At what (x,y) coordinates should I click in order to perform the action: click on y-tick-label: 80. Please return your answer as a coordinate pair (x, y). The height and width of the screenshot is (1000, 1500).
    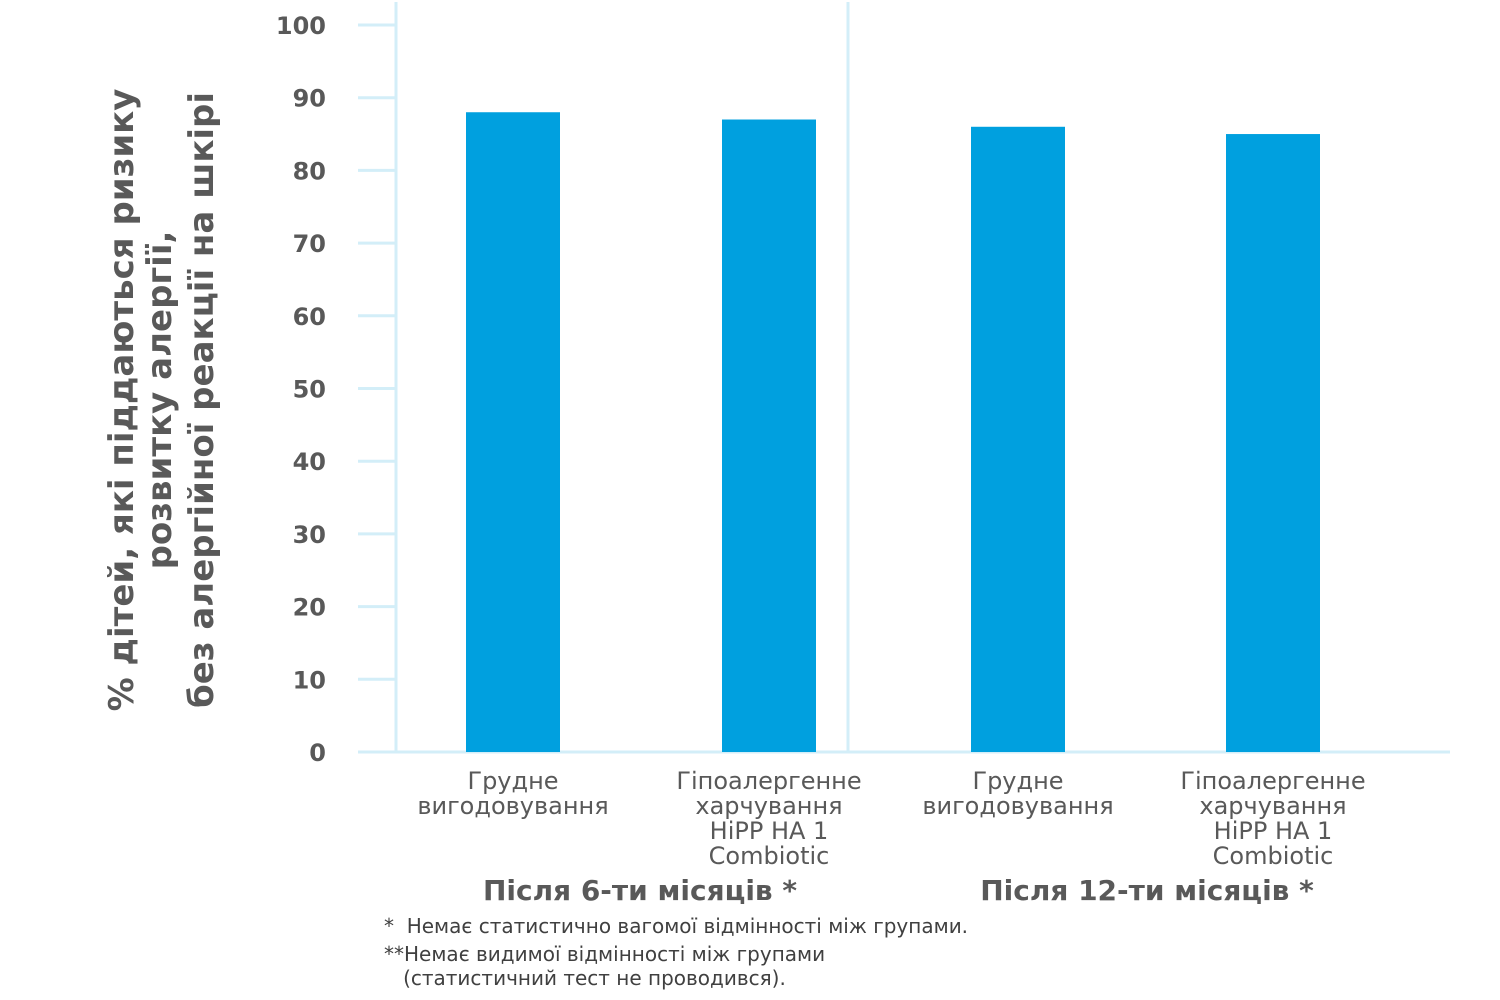
    Looking at the image, I should click on (309, 171).